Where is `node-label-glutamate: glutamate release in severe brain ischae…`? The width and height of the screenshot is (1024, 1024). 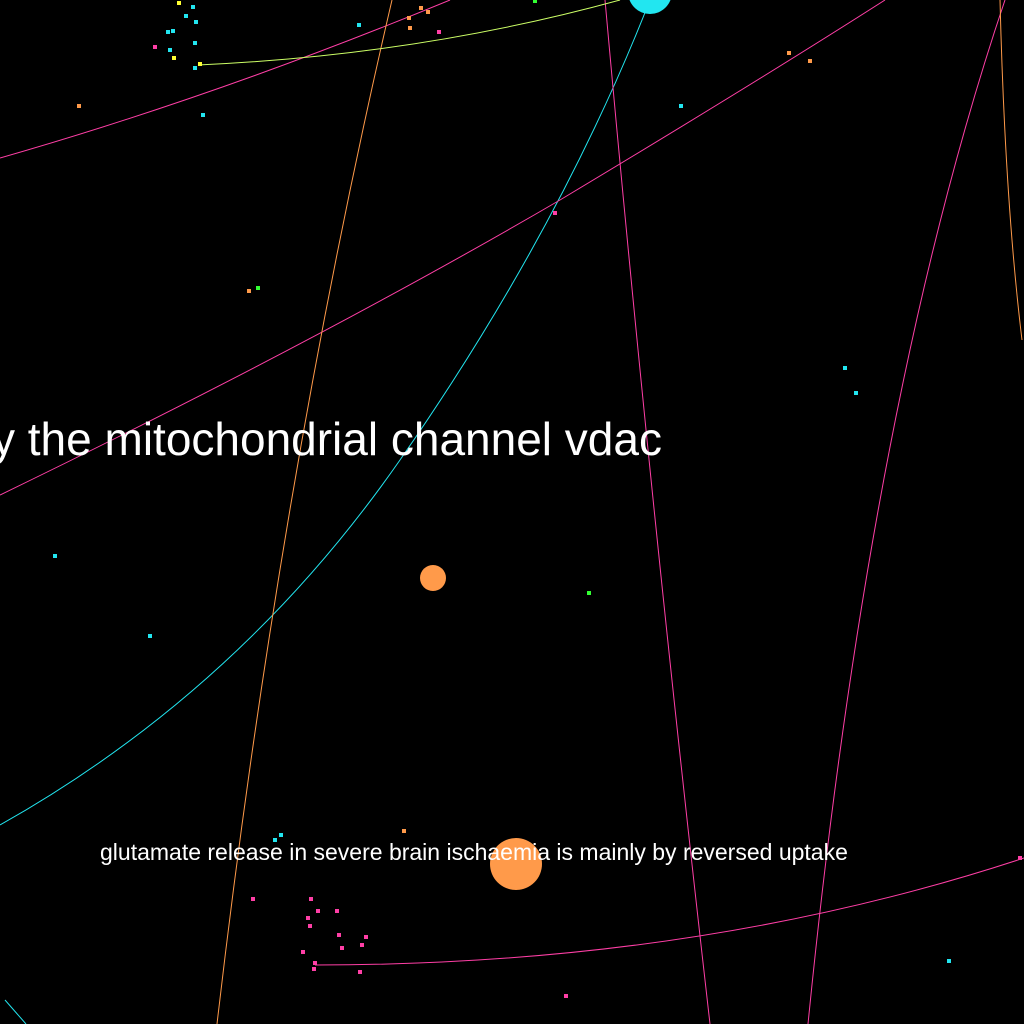 node-label-glutamate: glutamate release in severe brain ischae… is located at coordinates (474, 852).